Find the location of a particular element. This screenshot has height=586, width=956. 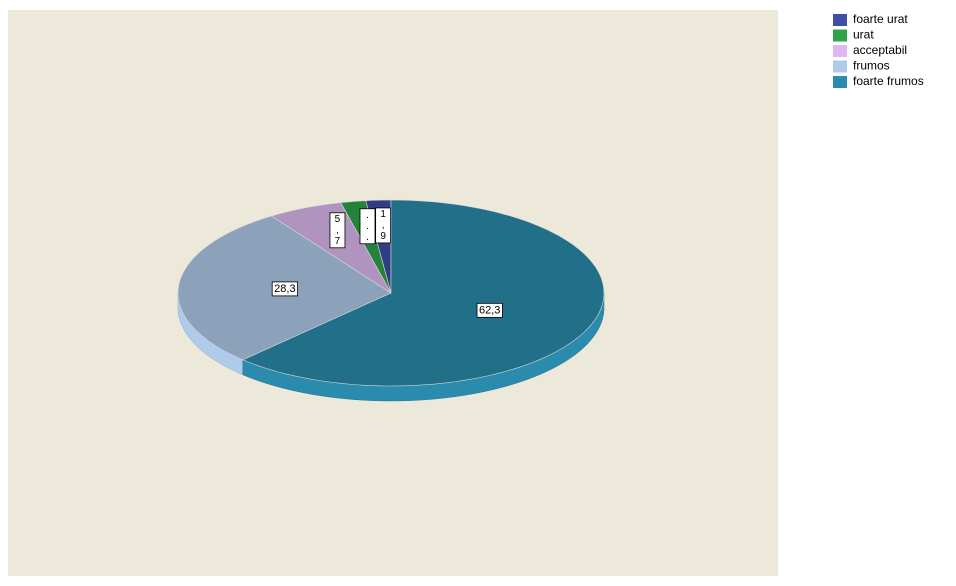

data-label: 28,3 is located at coordinates (284, 289).